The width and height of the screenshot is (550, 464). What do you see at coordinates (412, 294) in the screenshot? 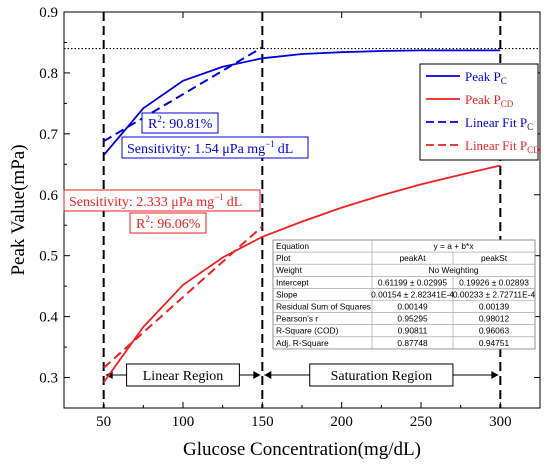
I see `fit-table-cell: 0.00154 ± 2.82341E-4` at bounding box center [412, 294].